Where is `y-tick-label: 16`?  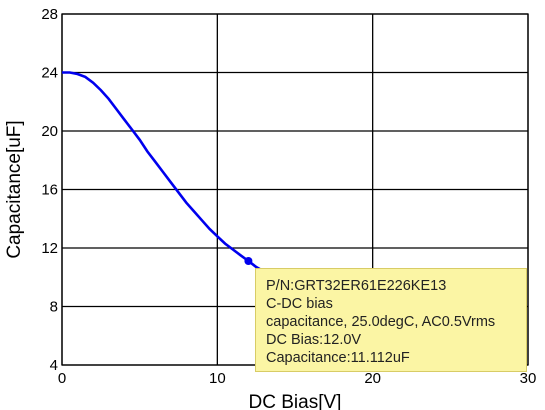
y-tick-label: 16 is located at coordinates (49, 190).